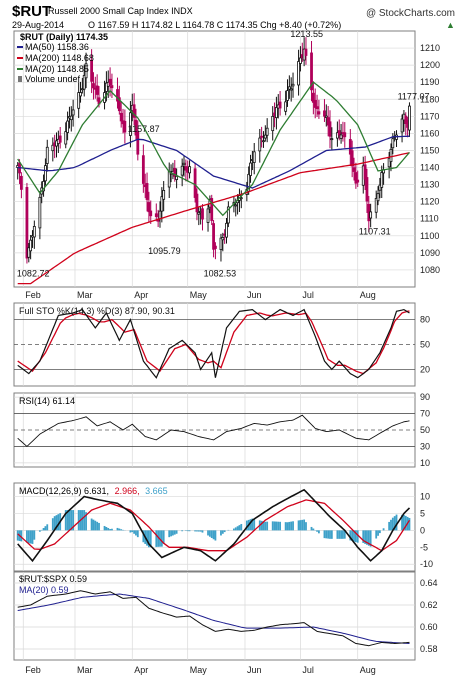  Describe the element at coordinates (429, 236) in the screenshot. I see `price-y-tick-label: 1100` at that location.